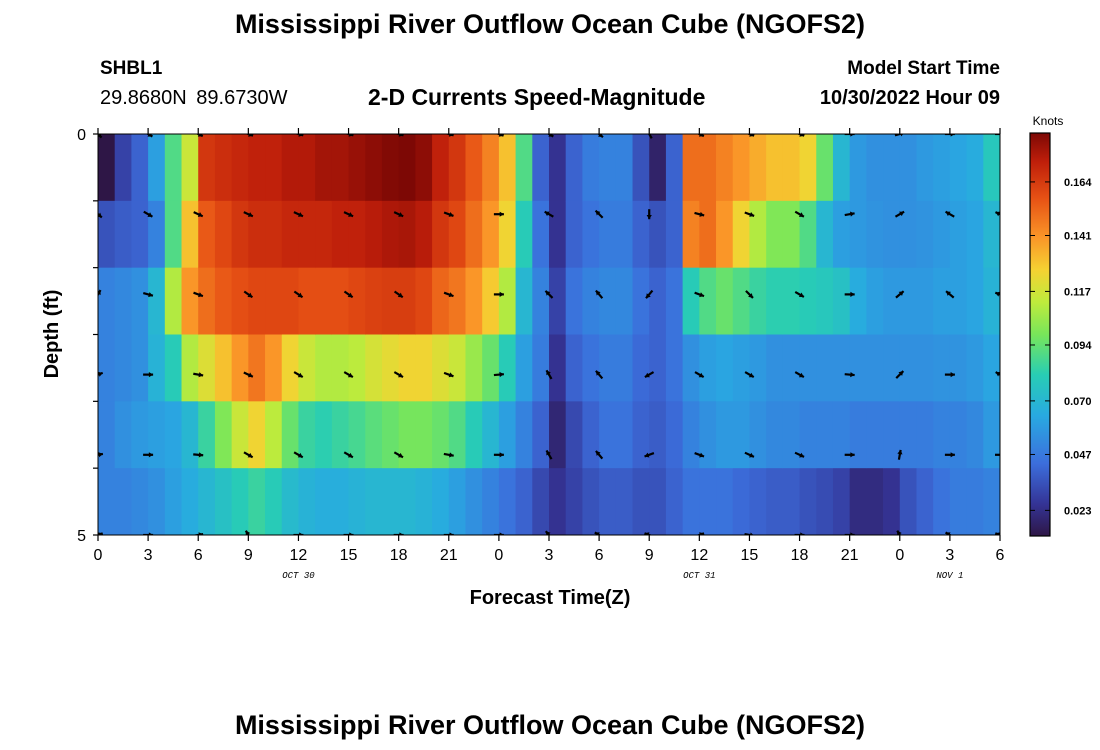 The width and height of the screenshot is (1100, 750). What do you see at coordinates (649, 555) in the screenshot?
I see `x-tick-label: 9` at bounding box center [649, 555].